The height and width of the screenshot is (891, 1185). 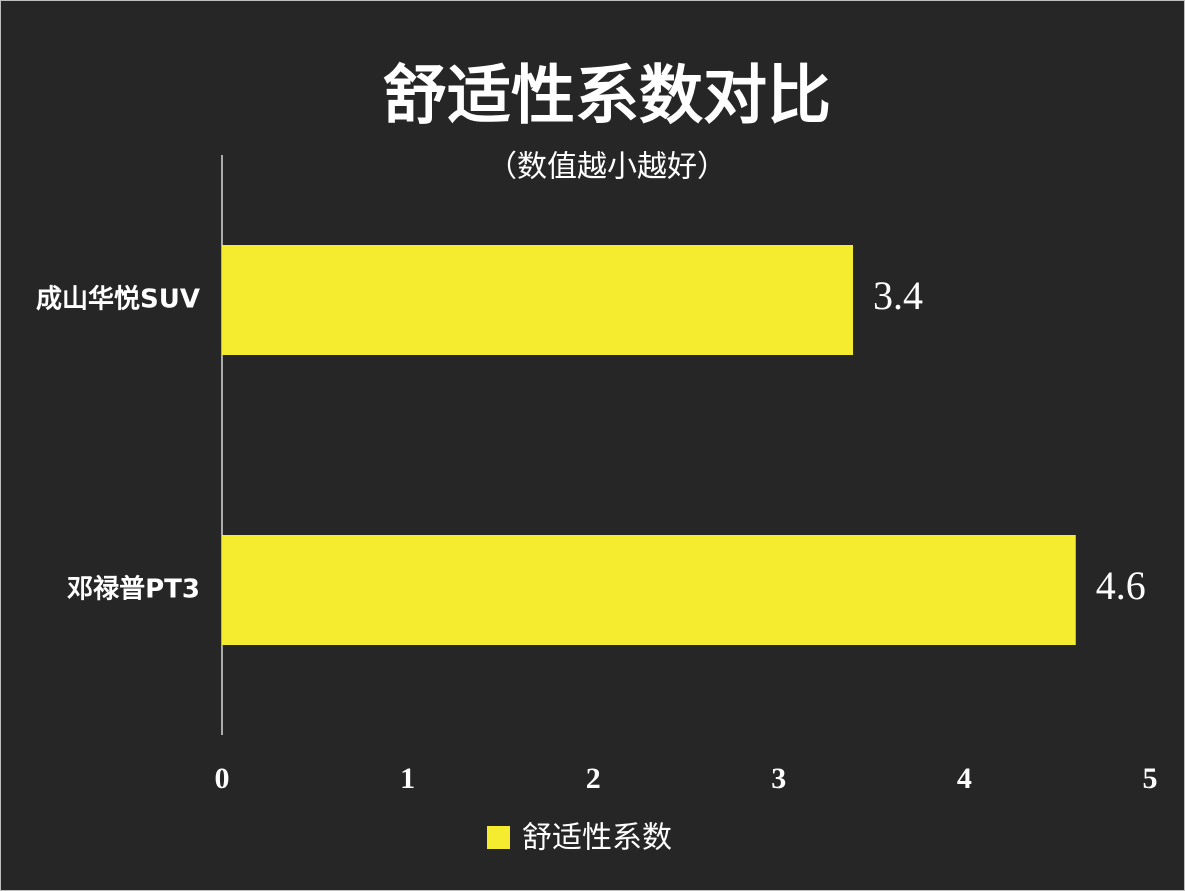 What do you see at coordinates (597, 838) in the screenshot?
I see `legend-label: 舒适性系数` at bounding box center [597, 838].